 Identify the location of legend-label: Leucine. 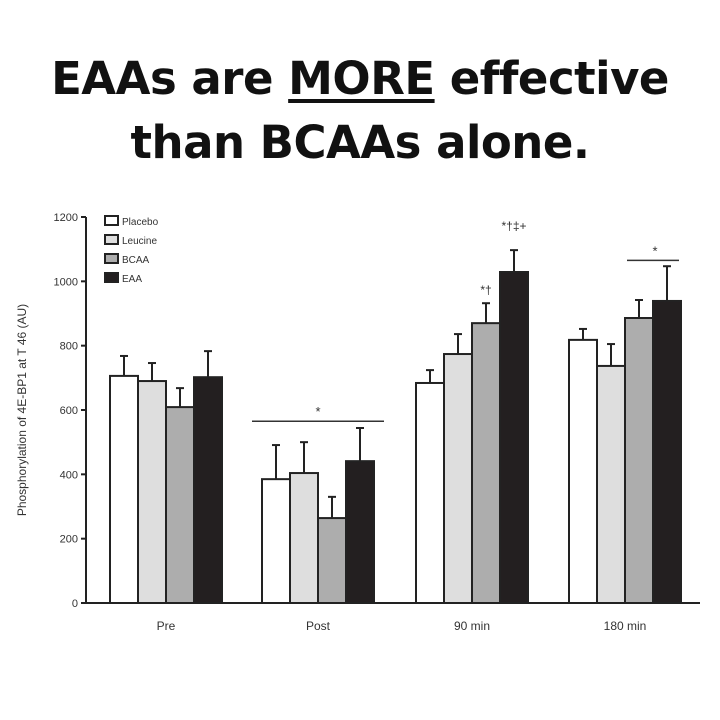
(139, 241).